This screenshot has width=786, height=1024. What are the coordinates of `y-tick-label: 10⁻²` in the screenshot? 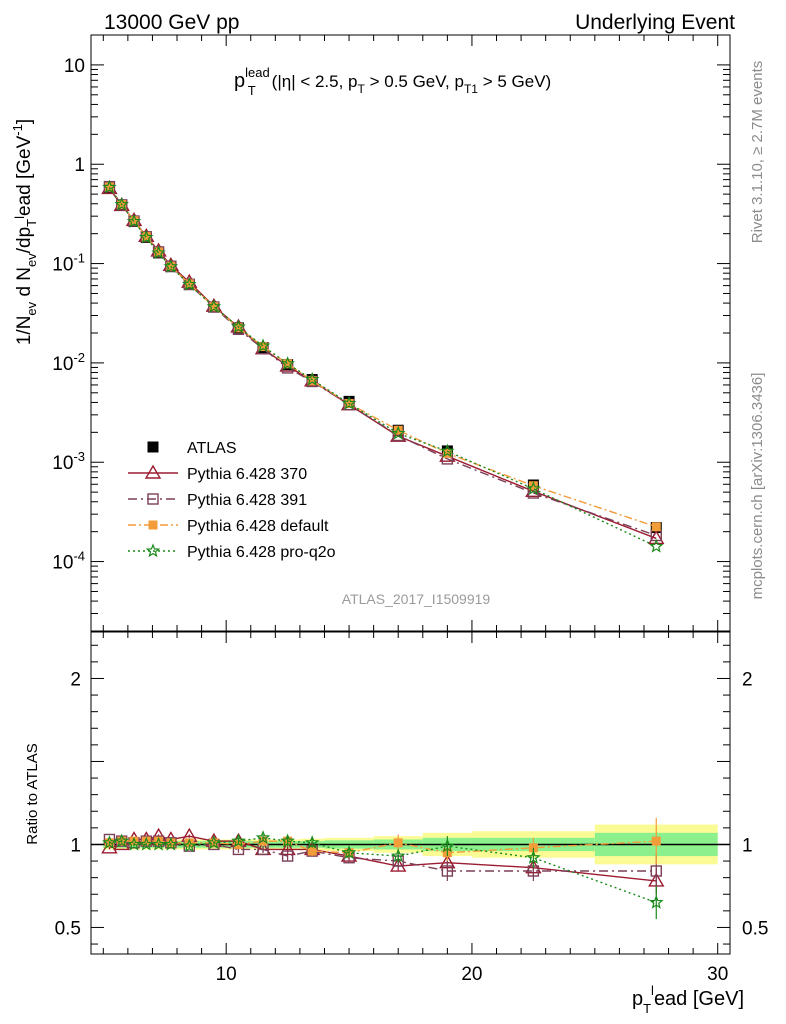 It's located at (68, 362).